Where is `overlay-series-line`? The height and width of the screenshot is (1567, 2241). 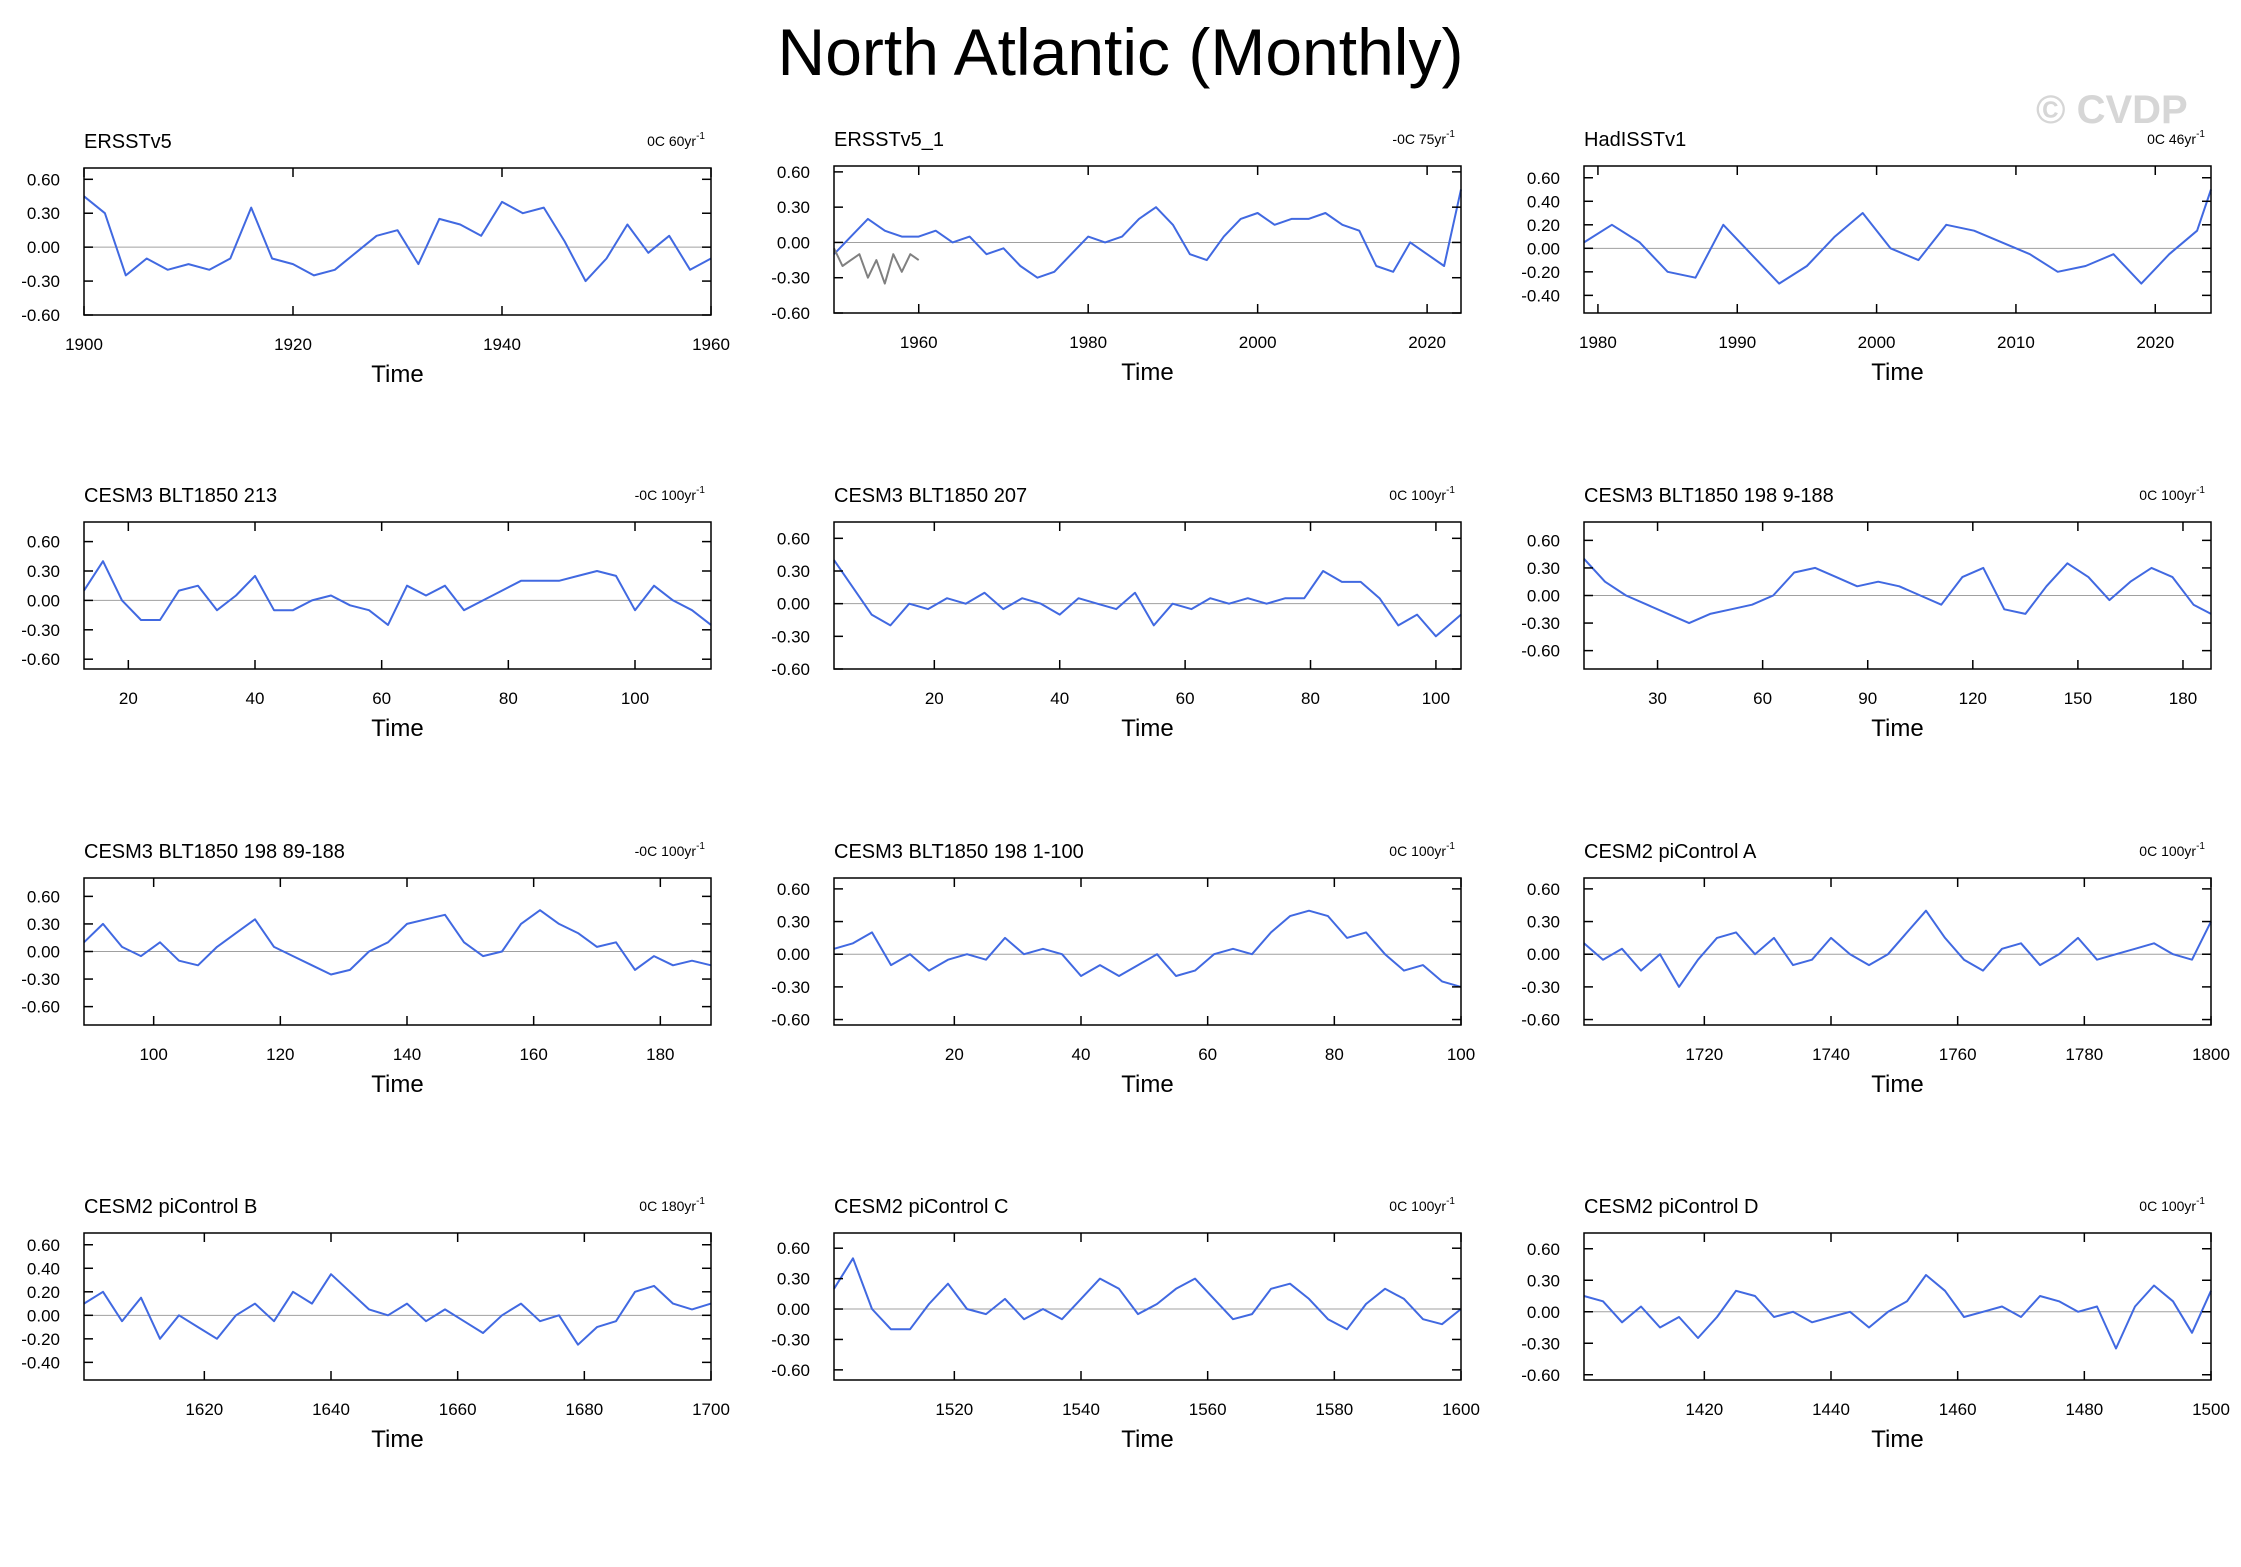 overlay-series-line is located at coordinates (876, 266).